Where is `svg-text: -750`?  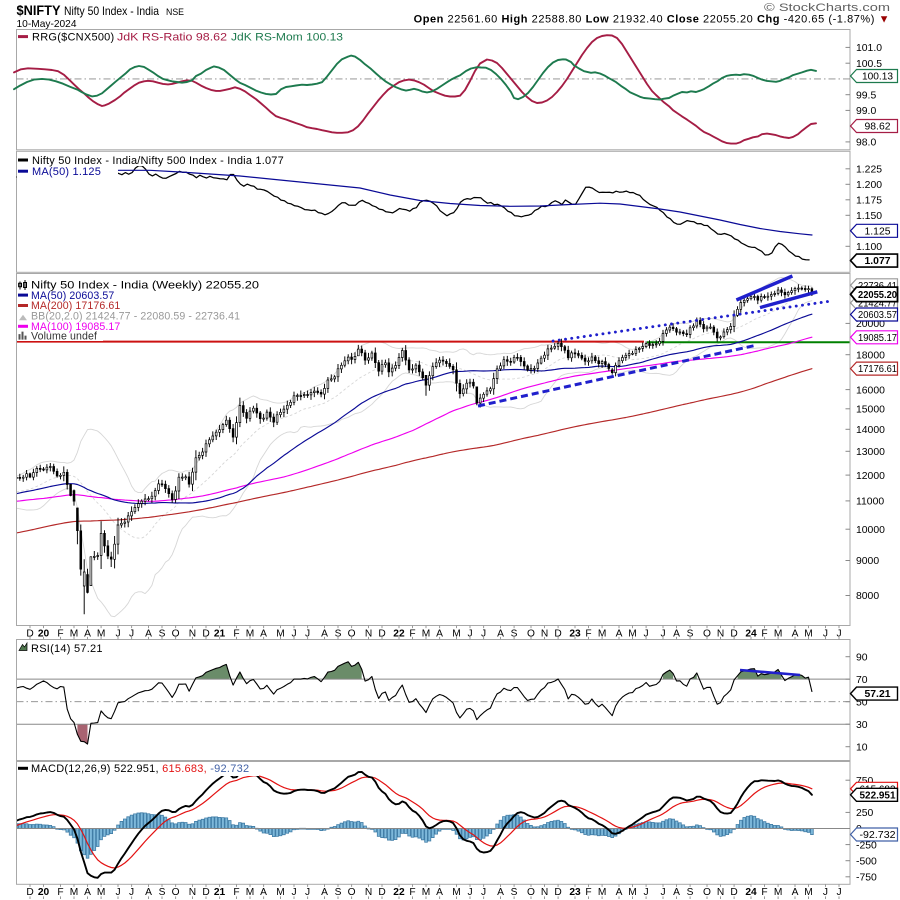
svg-text: -750 is located at coordinates (866, 878).